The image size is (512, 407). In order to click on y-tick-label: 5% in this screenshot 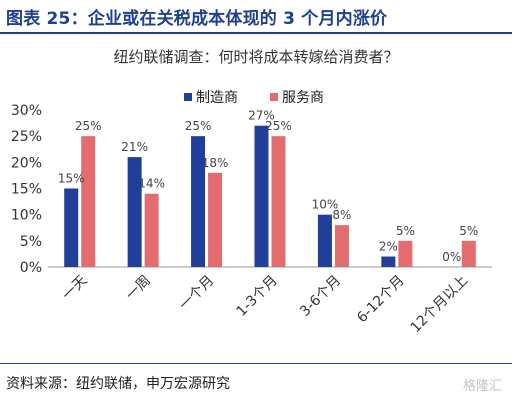, I will do `click(31, 242)`.